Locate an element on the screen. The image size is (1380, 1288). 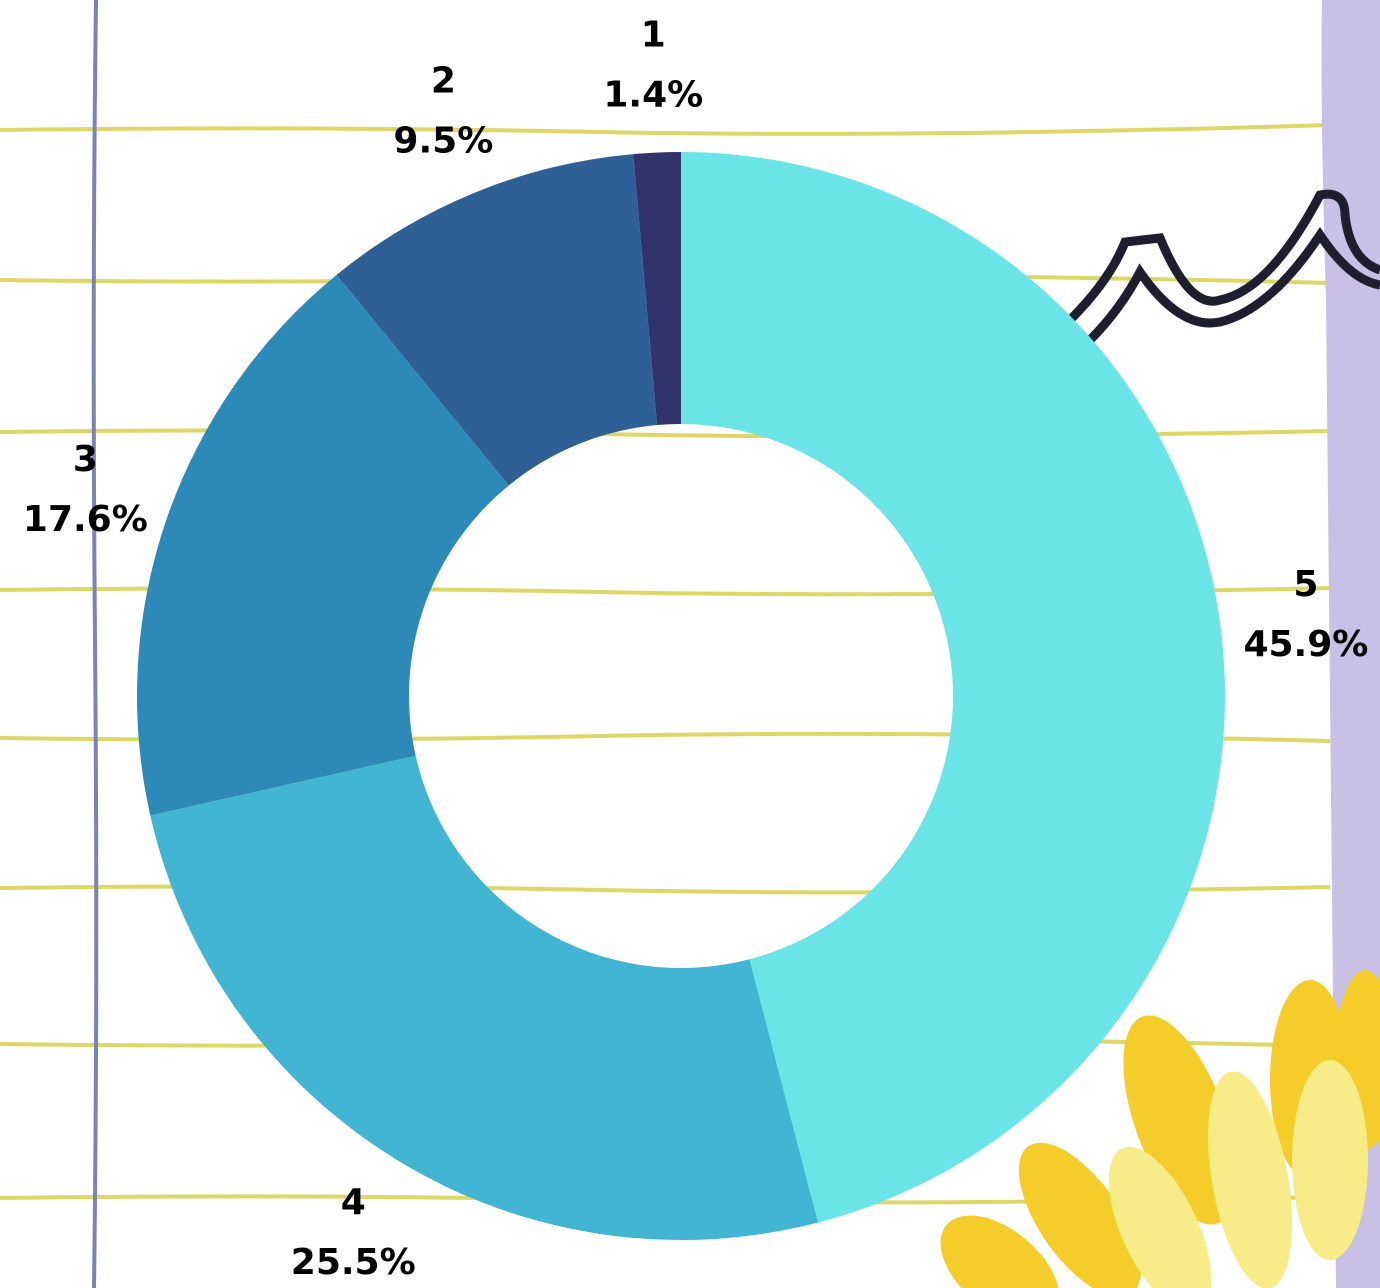
value-label: 9.5% is located at coordinates (443, 141).